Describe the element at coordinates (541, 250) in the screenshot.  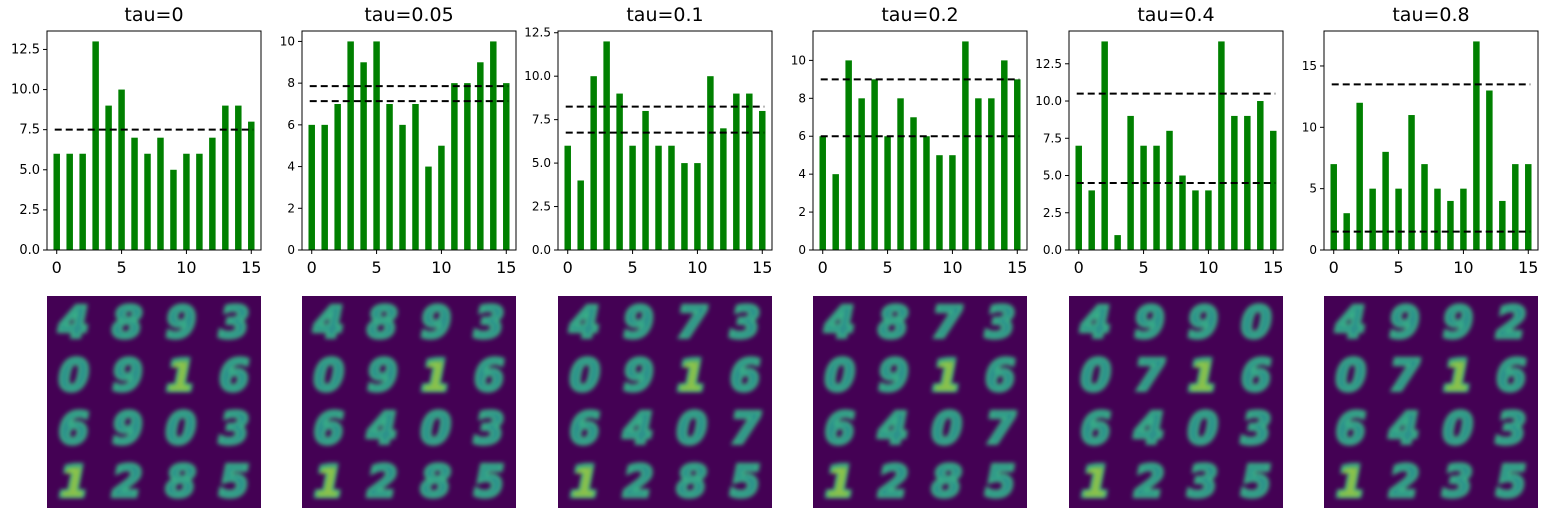
I see `y-tick-label: 0.0` at that location.